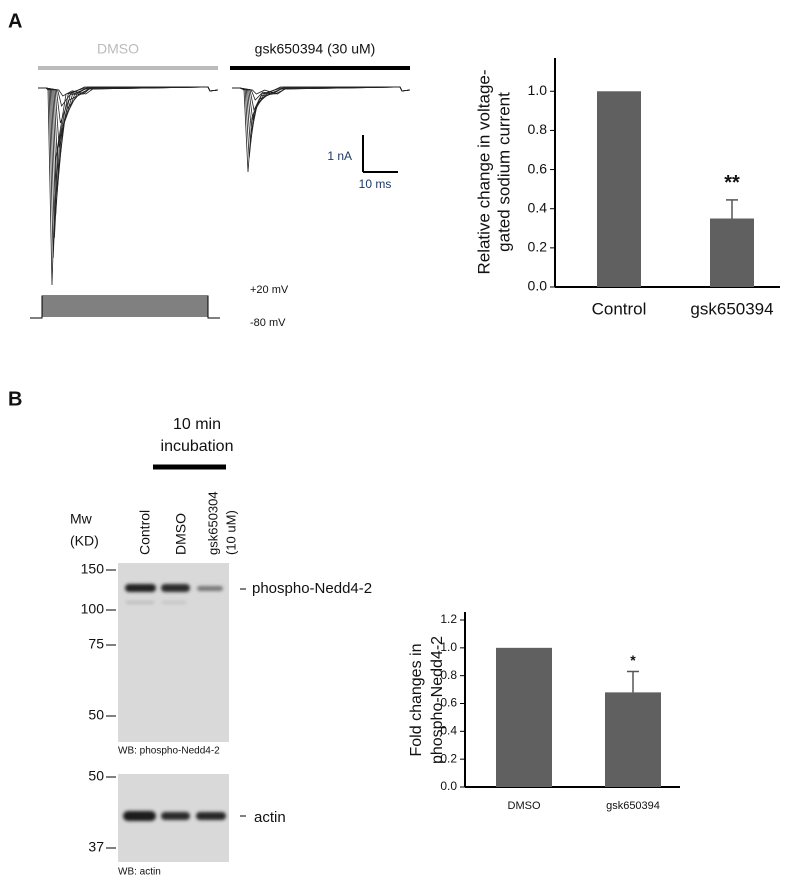  What do you see at coordinates (81, 519) in the screenshot?
I see `mw-header: Mw` at bounding box center [81, 519].